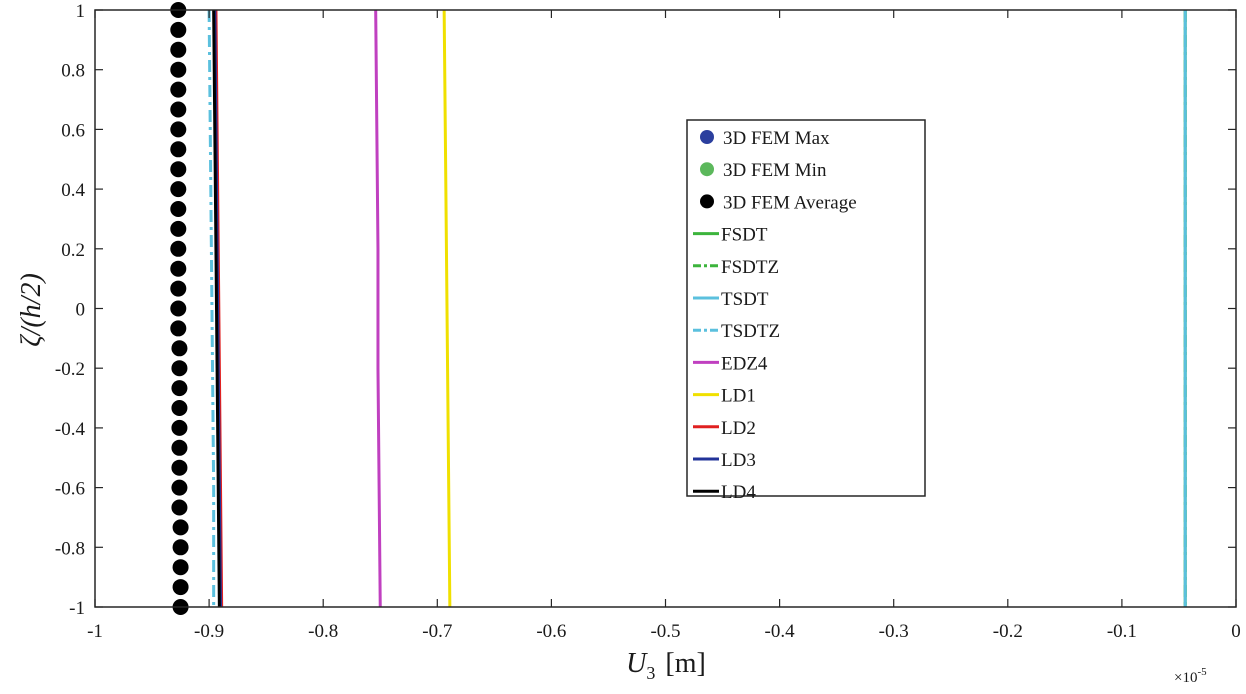 The image size is (1246, 694). I want to click on y-tick-label: 0.6, so click(73, 130).